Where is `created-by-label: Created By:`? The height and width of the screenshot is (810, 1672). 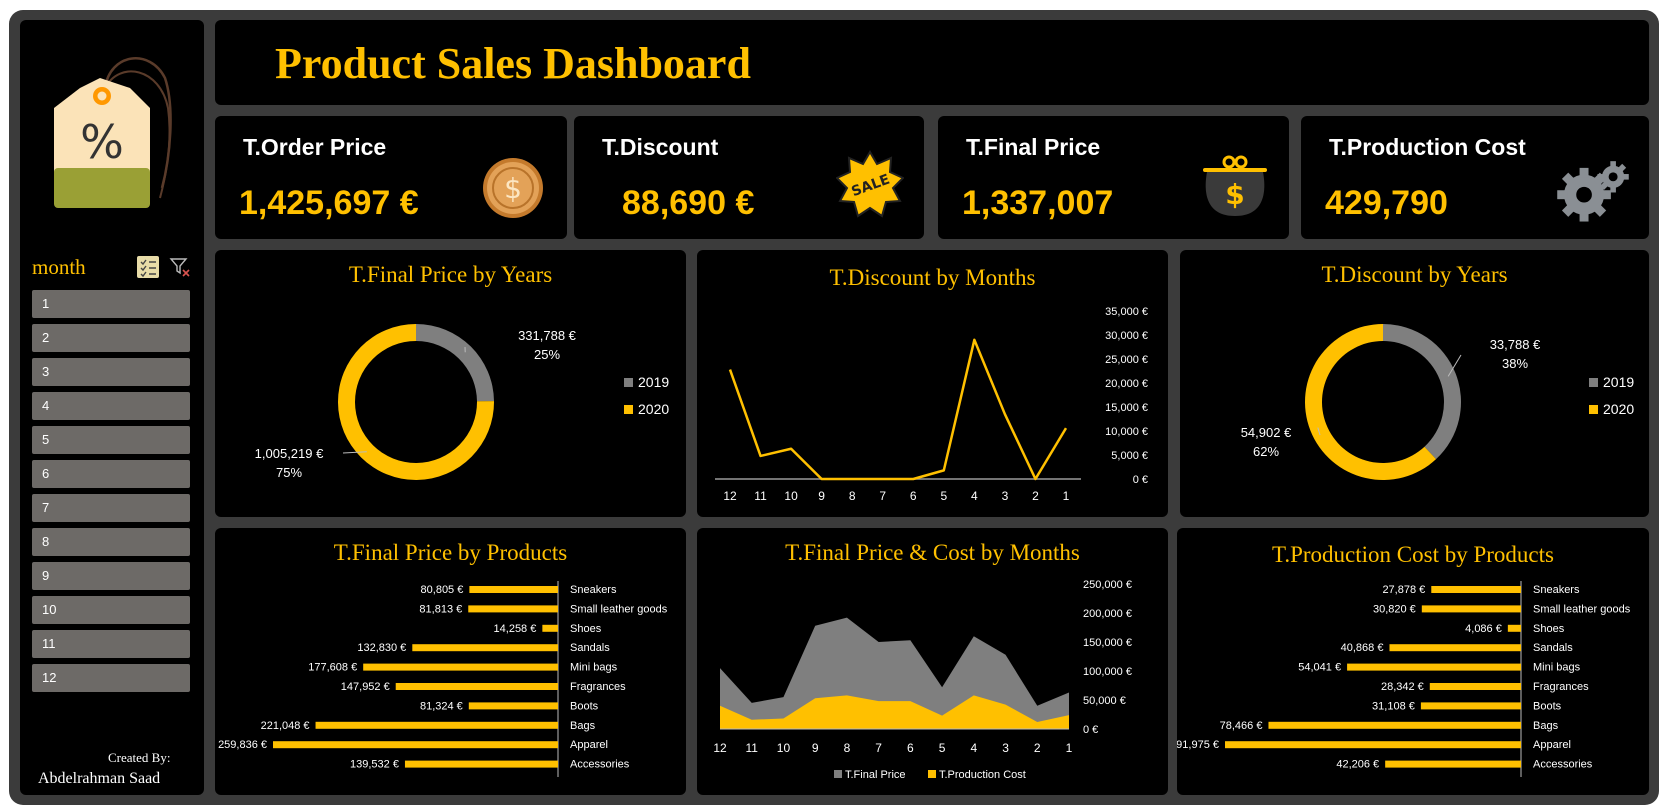 created-by-label: Created By: is located at coordinates (139, 757).